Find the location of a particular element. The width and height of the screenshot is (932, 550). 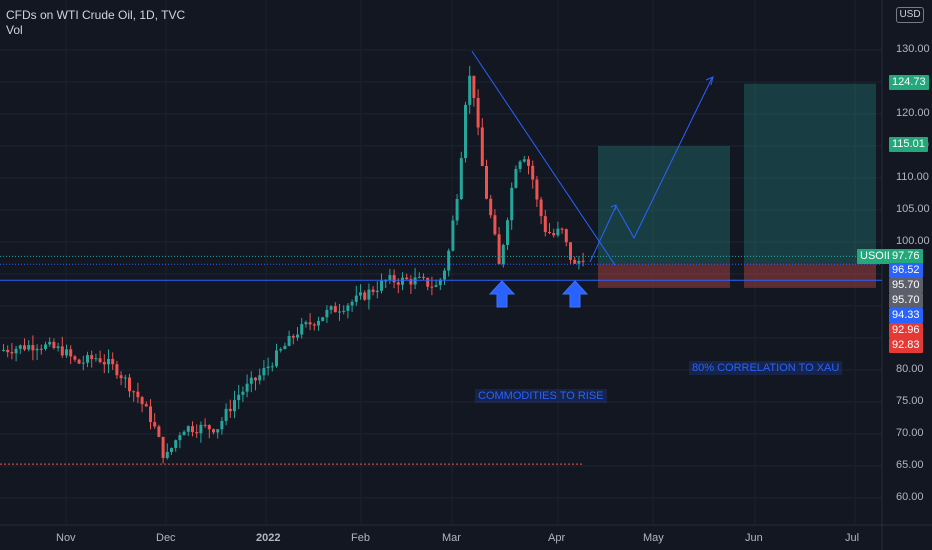

time-tick-label: Mar is located at coordinates (451, 538).